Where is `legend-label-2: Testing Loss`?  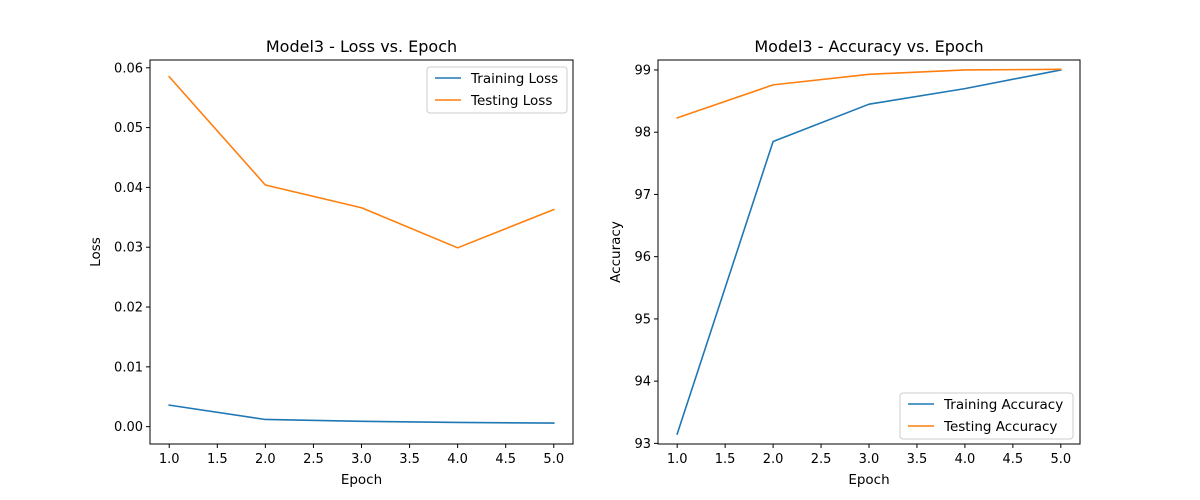 legend-label-2: Testing Loss is located at coordinates (511, 101).